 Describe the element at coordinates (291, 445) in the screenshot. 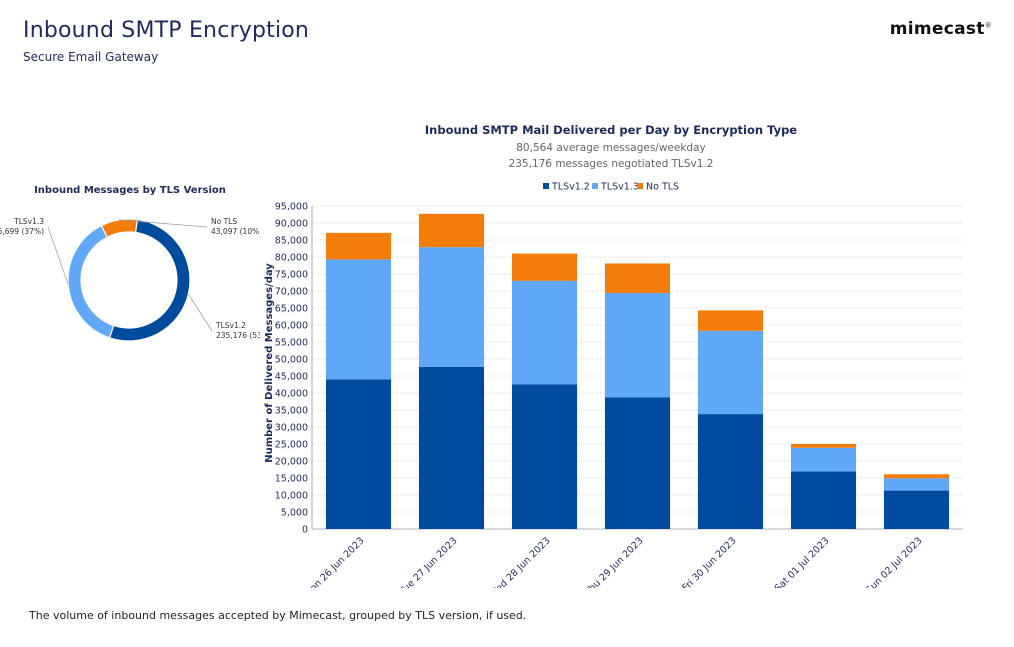

I see `y-tick-label: 25,000` at that location.